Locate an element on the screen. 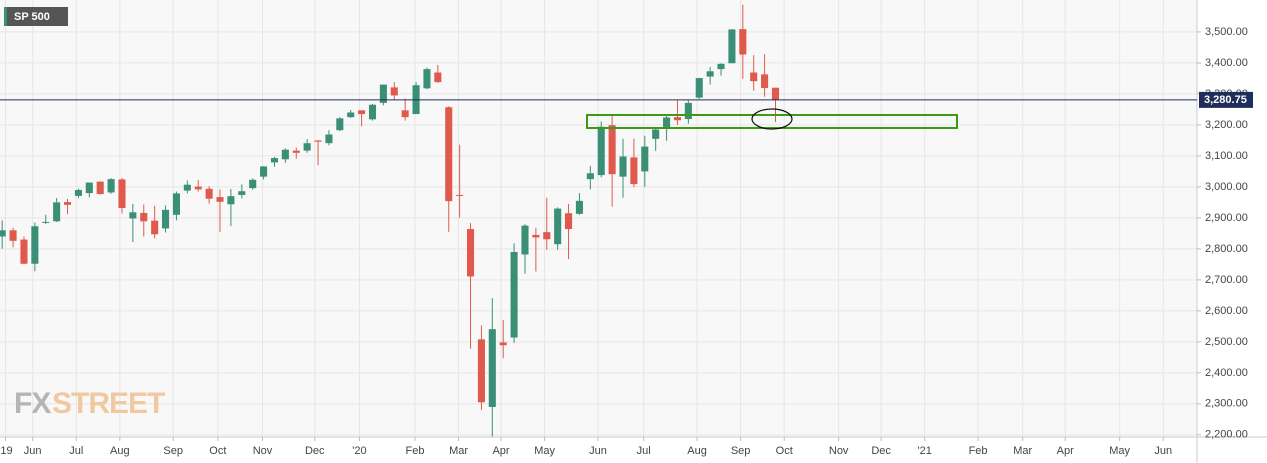 The image size is (1267, 463). last-price-label: 3,280.75 is located at coordinates (1225, 100).